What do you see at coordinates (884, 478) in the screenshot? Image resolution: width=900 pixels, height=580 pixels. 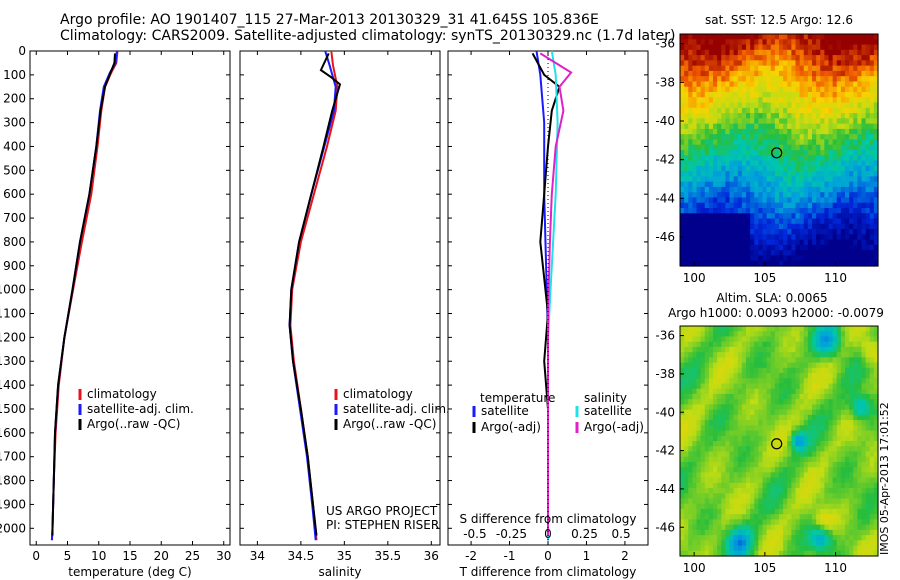 I see `timestamp-stamp: IMOS 05-Apr-2013 17:01:52` at bounding box center [884, 478].